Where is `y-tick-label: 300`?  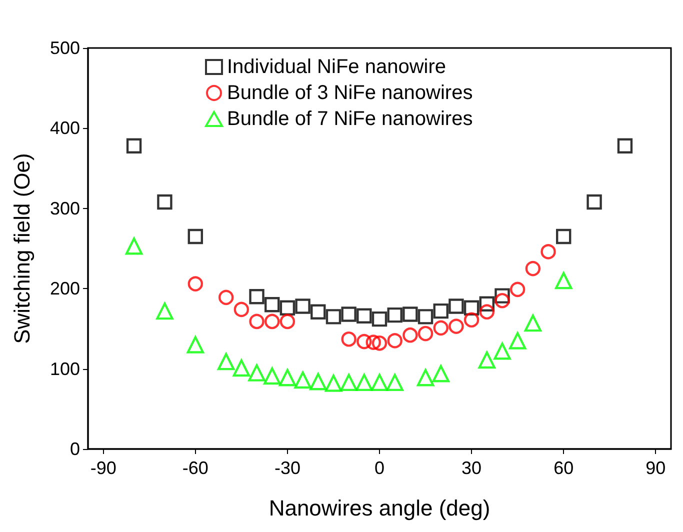 y-tick-label: 300 is located at coordinates (65, 208).